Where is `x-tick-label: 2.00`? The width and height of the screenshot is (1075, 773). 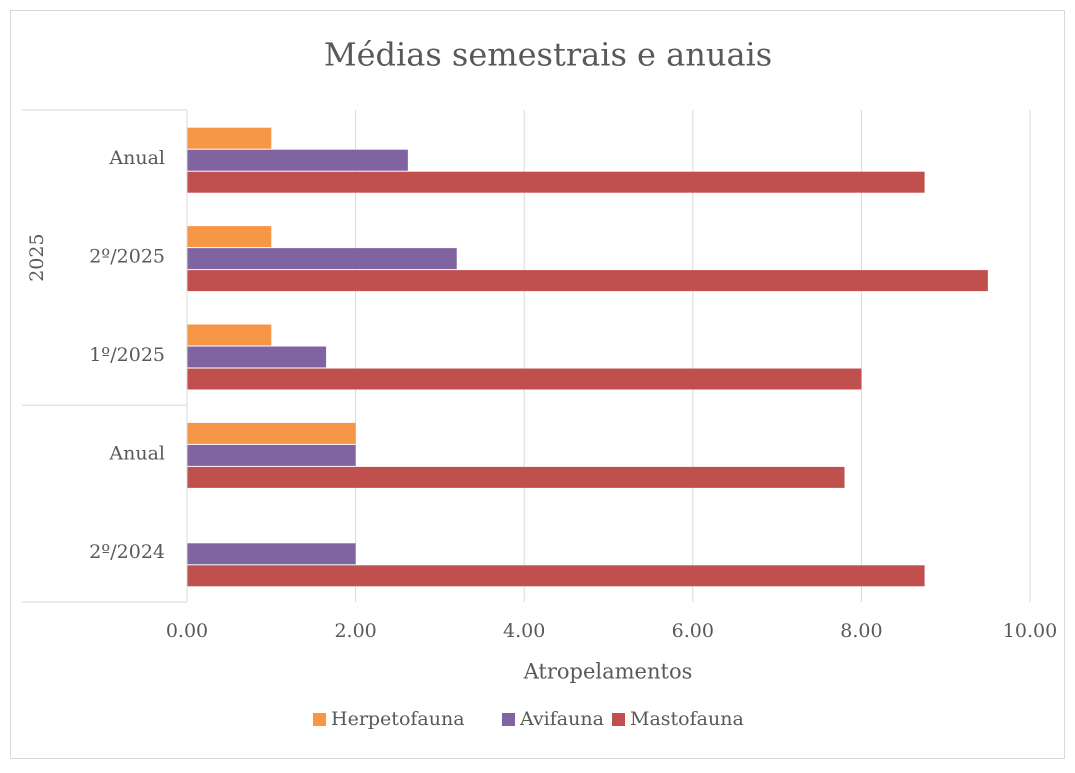
x-tick-label: 2.00 is located at coordinates (355, 631).